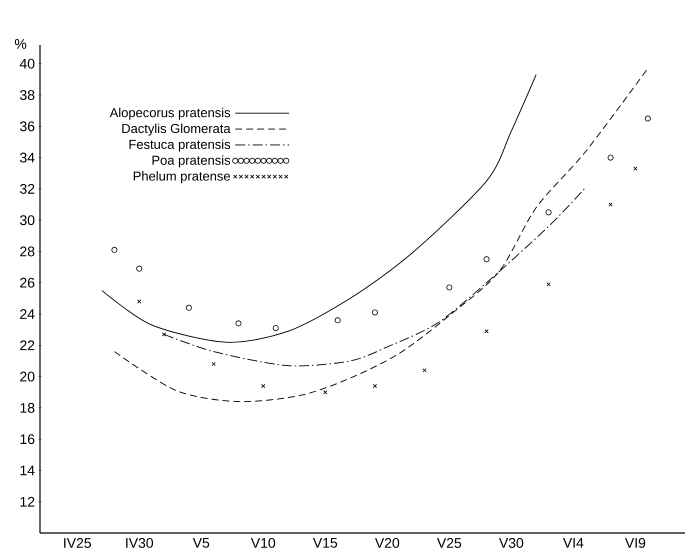  Describe the element at coordinates (27, 220) in the screenshot. I see `y-tick-label: 30` at that location.